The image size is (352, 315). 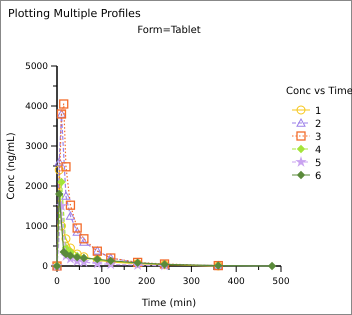 What do you see at coordinates (318, 124) in the screenshot?
I see `legend-label: 2` at bounding box center [318, 124].